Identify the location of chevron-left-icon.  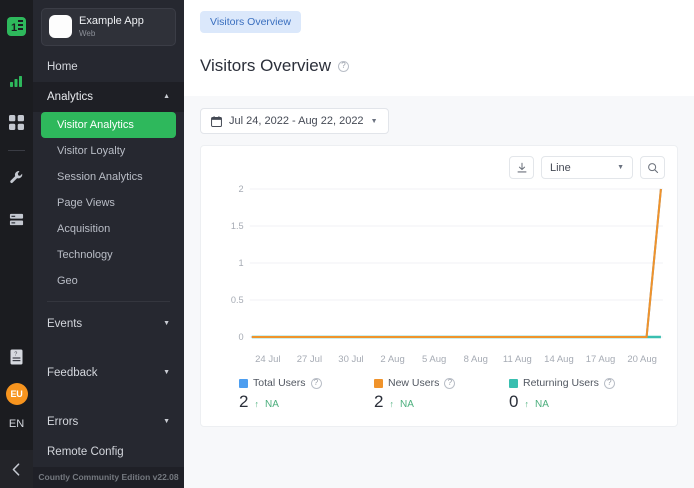
(16, 469).